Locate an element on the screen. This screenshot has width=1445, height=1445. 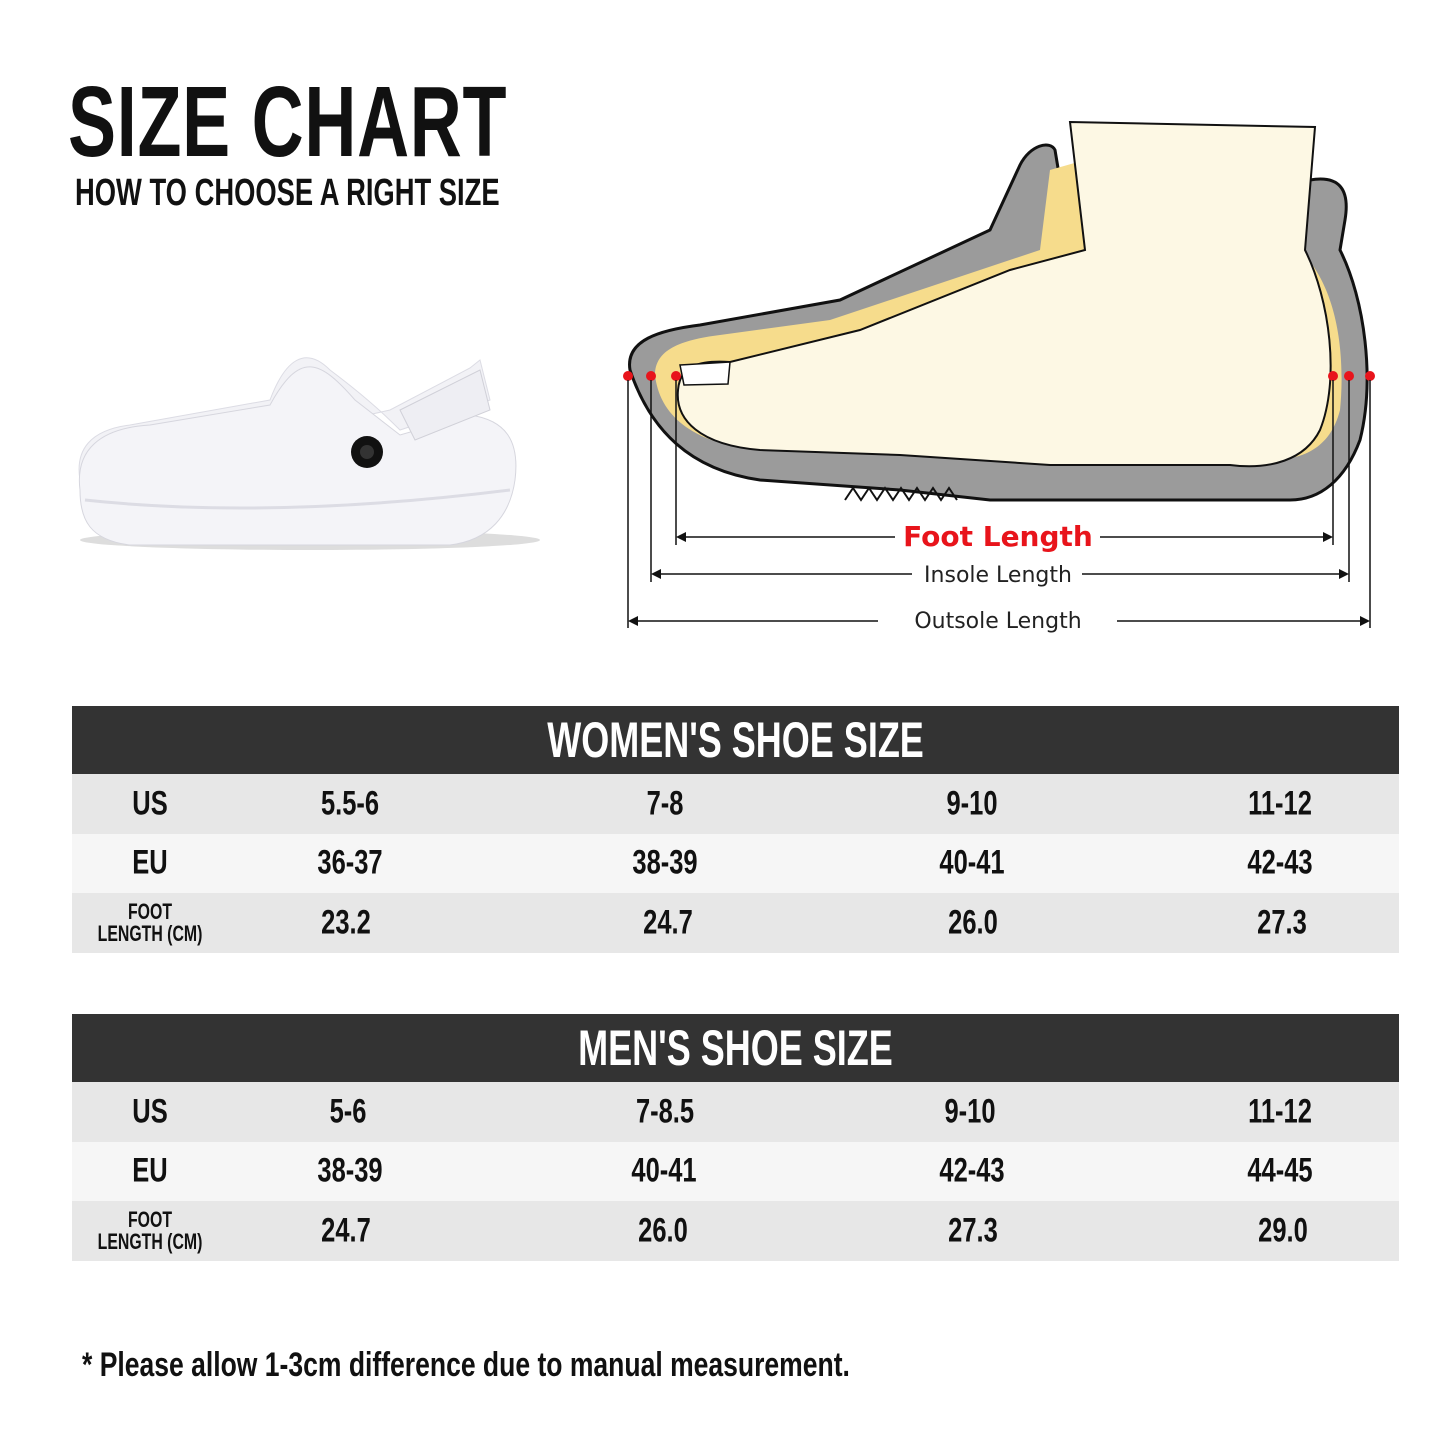
table-row-eu: EU 38-39 40-41 42-43 44-45 is located at coordinates (735, 1171).